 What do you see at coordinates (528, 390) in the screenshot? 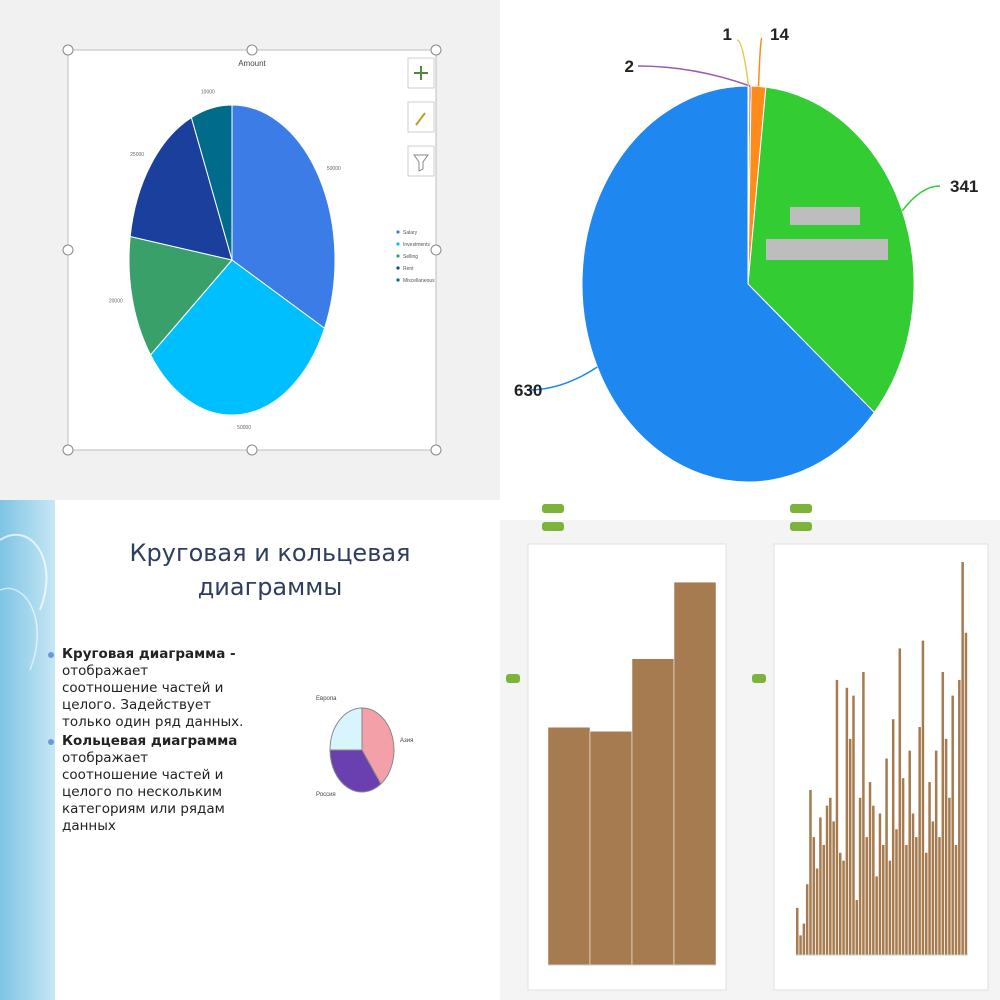
I see `slice-label: 630` at bounding box center [528, 390].